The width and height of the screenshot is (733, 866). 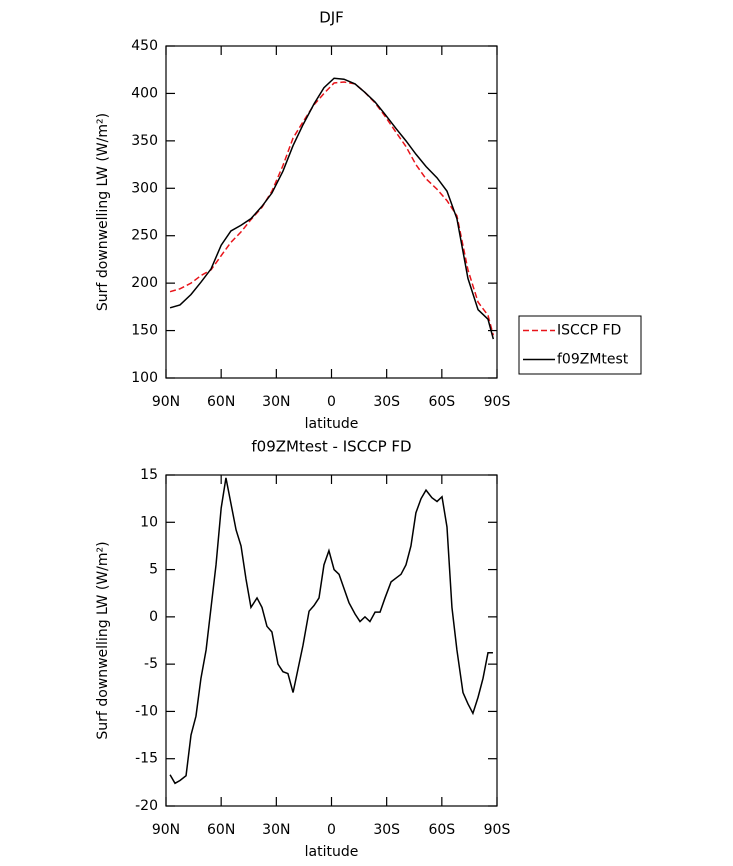 What do you see at coordinates (331, 18) in the screenshot?
I see `chart-title: DJF` at bounding box center [331, 18].